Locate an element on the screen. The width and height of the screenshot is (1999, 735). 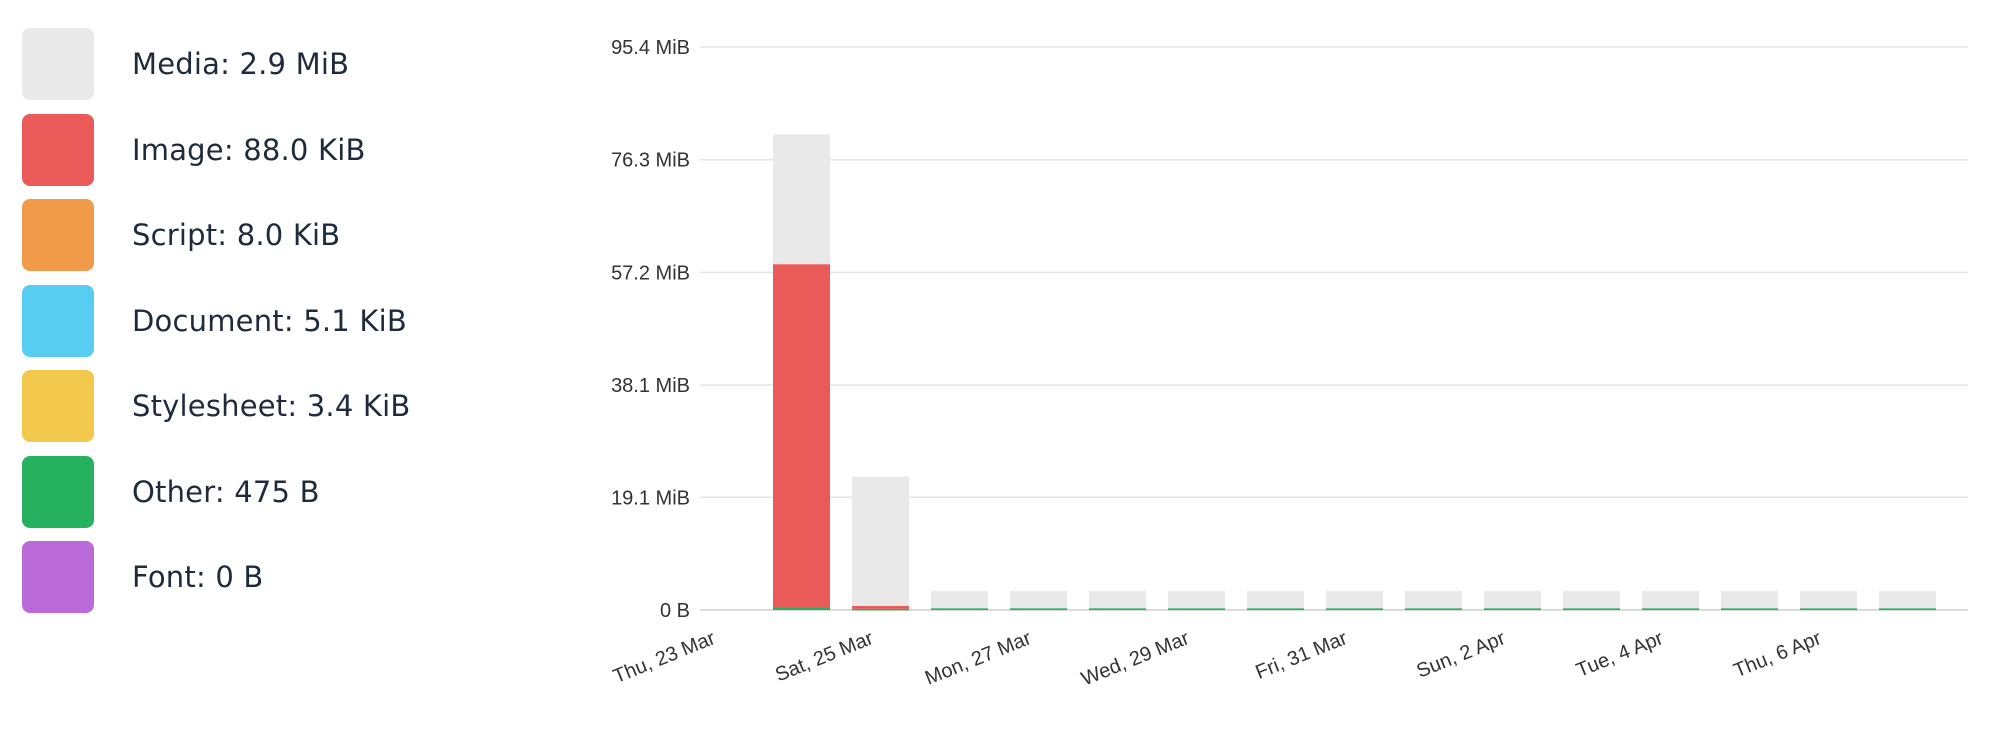
legend-item-other: Other: 475 B is located at coordinates (232, 491).